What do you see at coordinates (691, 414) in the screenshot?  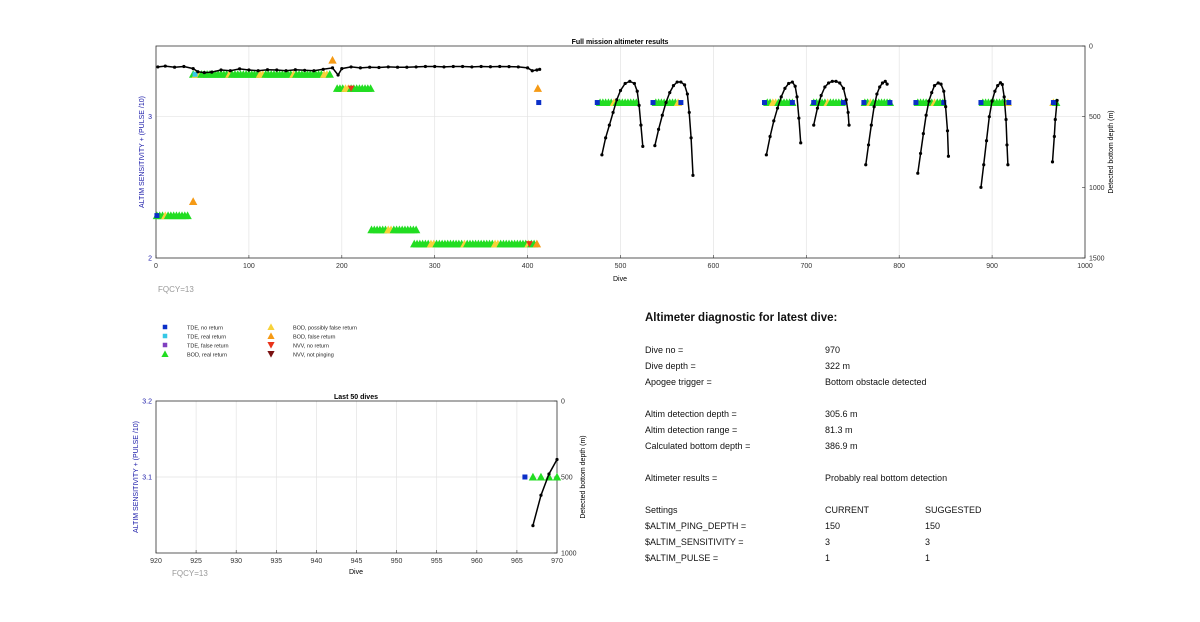 I see `diag-label: Altim detection depth =` at bounding box center [691, 414].